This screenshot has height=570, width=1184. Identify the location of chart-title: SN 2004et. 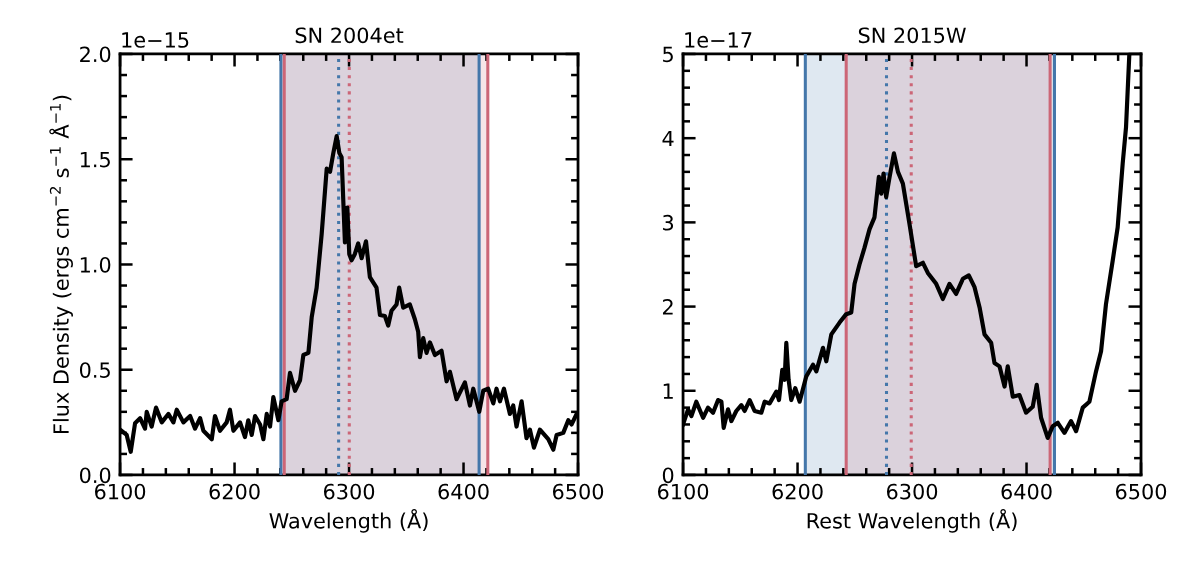
(349, 35).